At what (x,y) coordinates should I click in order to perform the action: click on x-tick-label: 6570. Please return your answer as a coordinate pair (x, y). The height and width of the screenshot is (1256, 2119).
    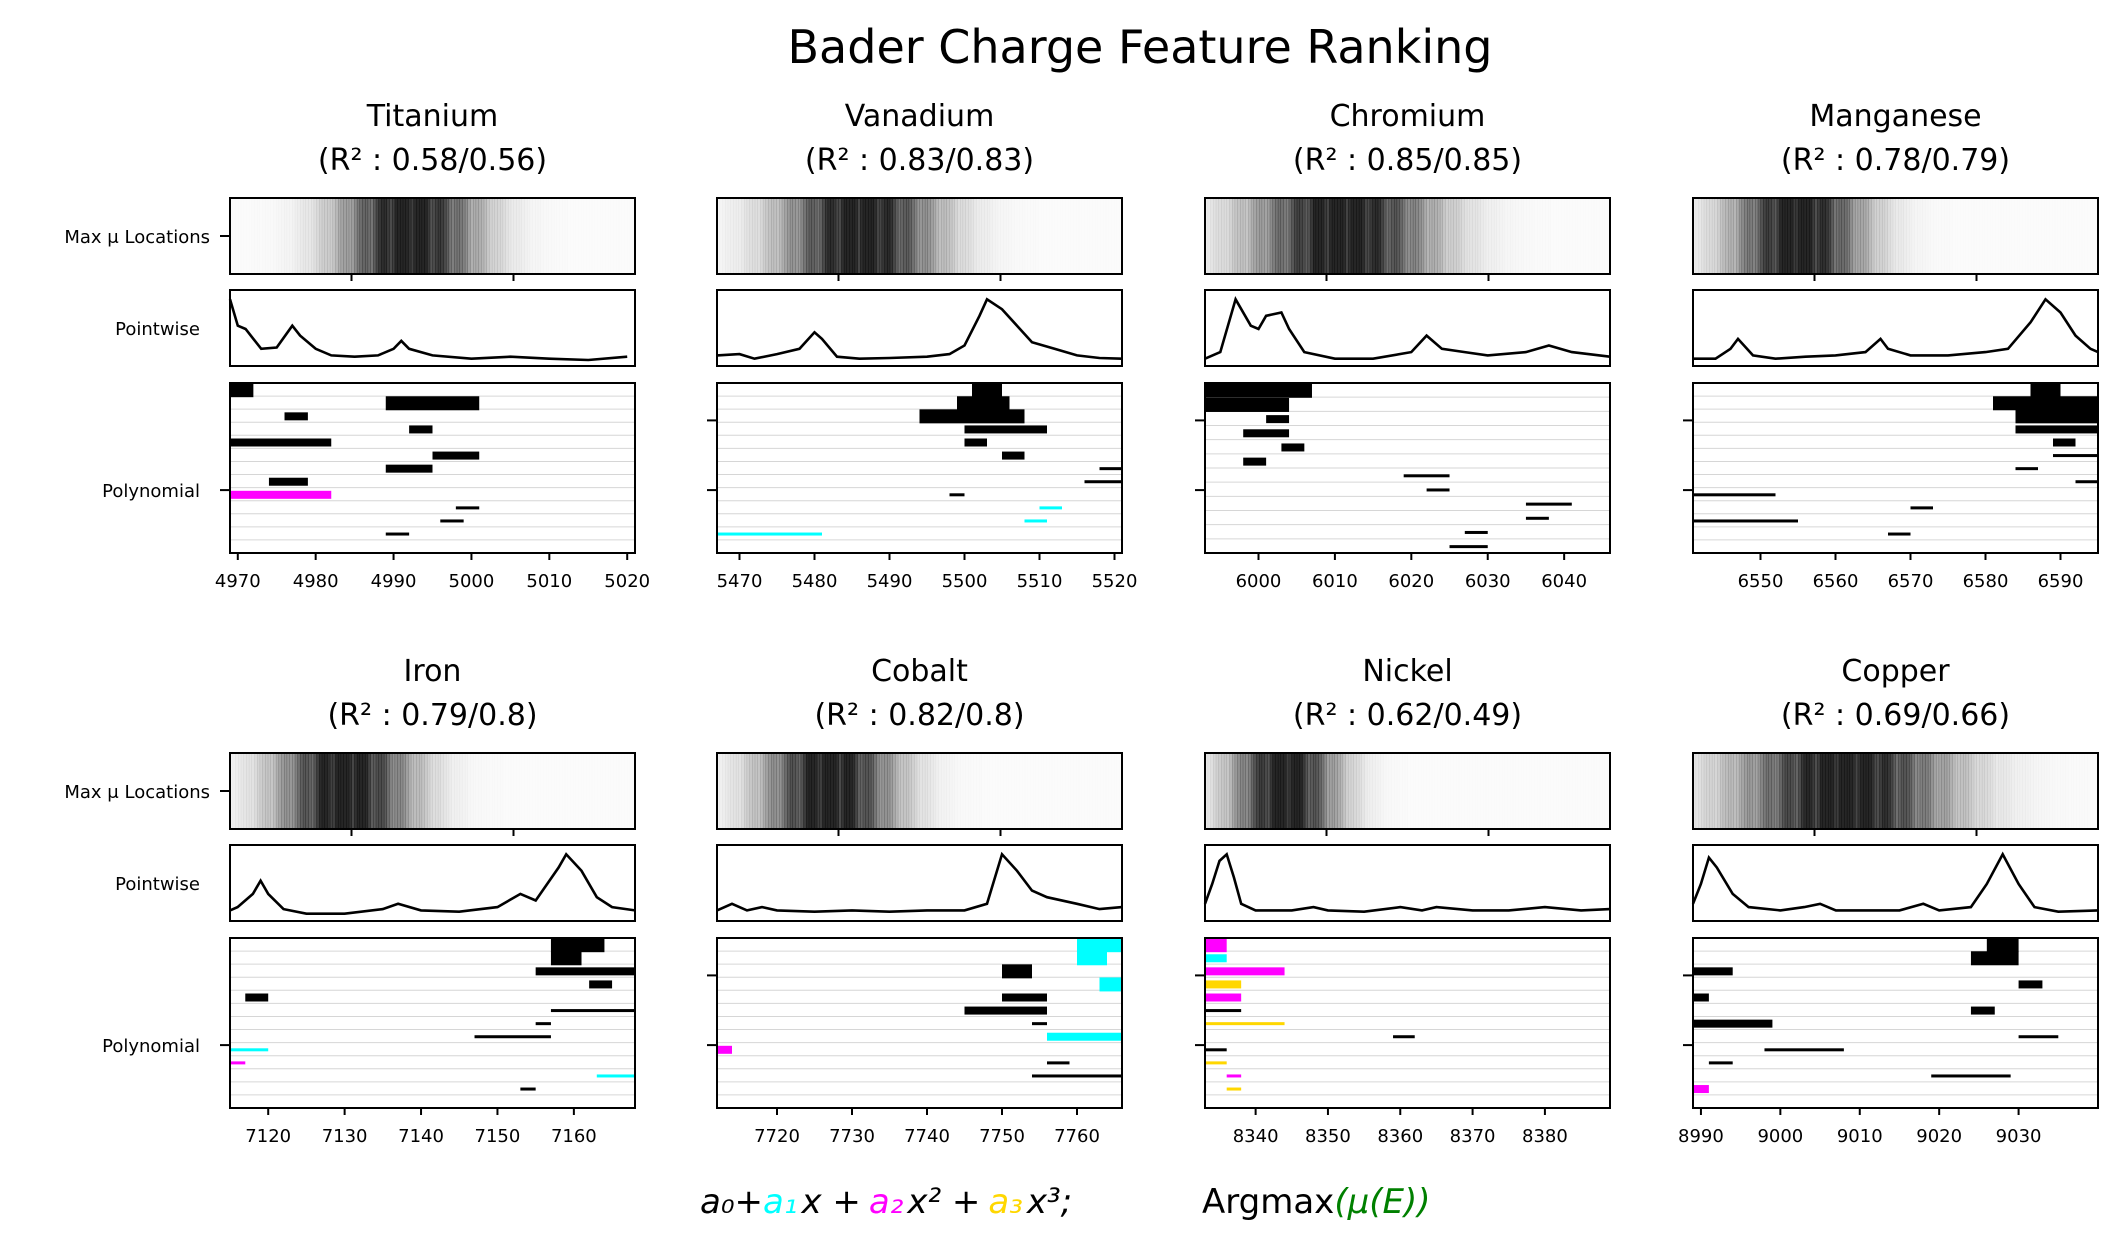
    Looking at the image, I should click on (1911, 581).